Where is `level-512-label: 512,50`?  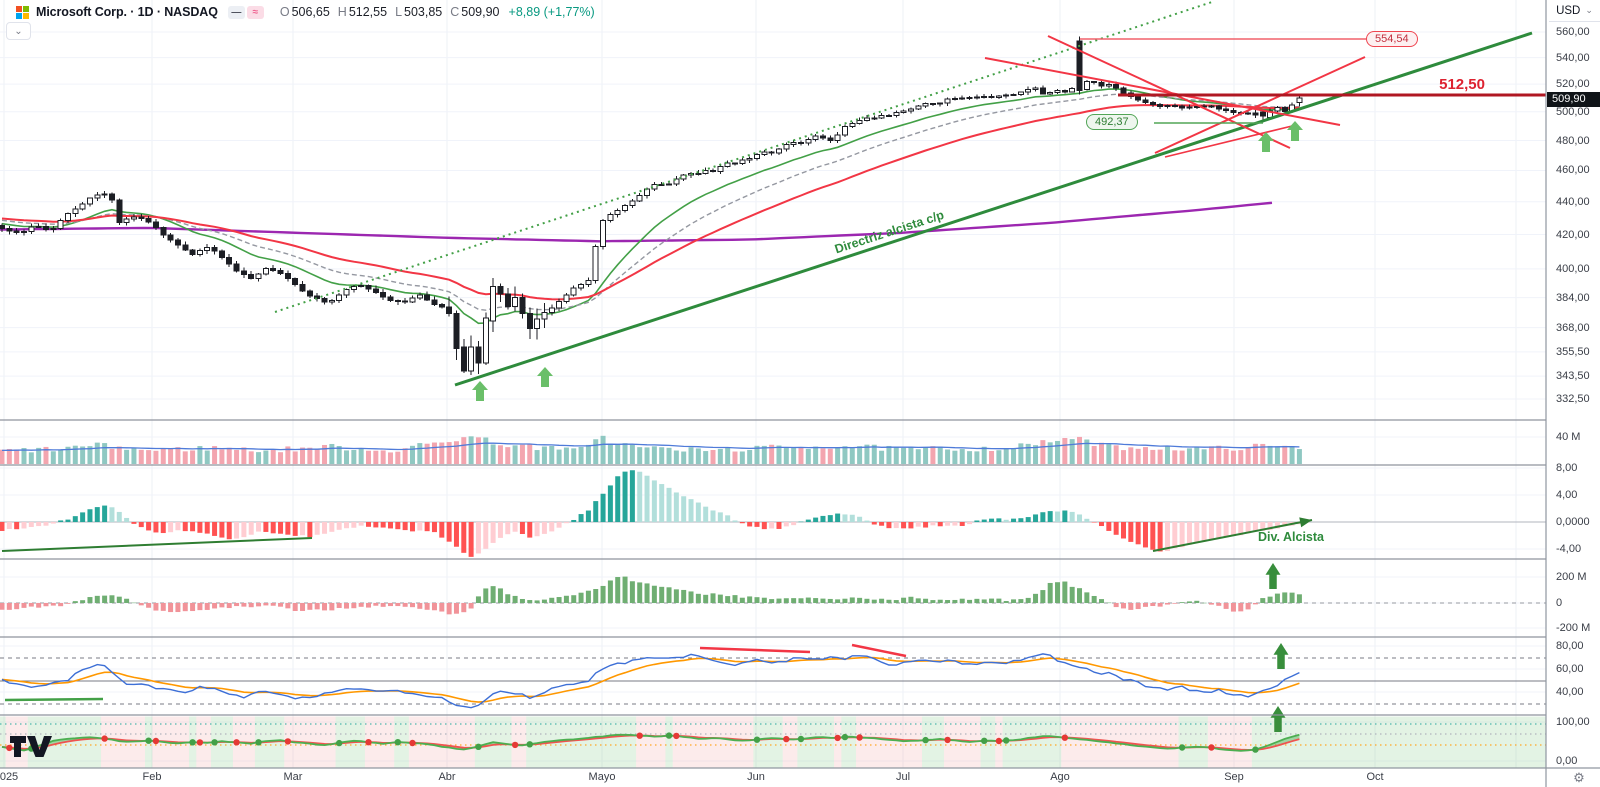
level-512-label: 512,50 is located at coordinates (1462, 84).